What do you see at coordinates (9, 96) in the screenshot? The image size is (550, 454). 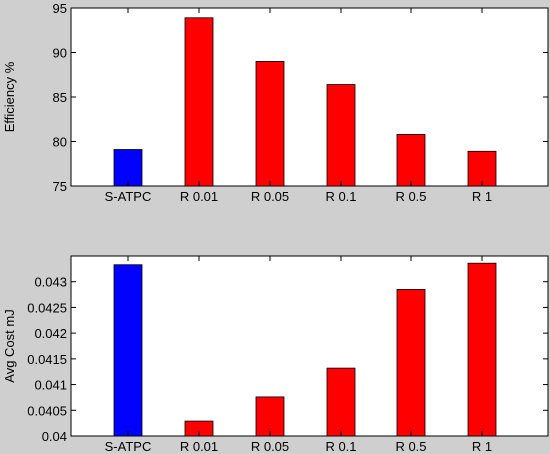 I see `y-axis-label: Efficiency %` at bounding box center [9, 96].